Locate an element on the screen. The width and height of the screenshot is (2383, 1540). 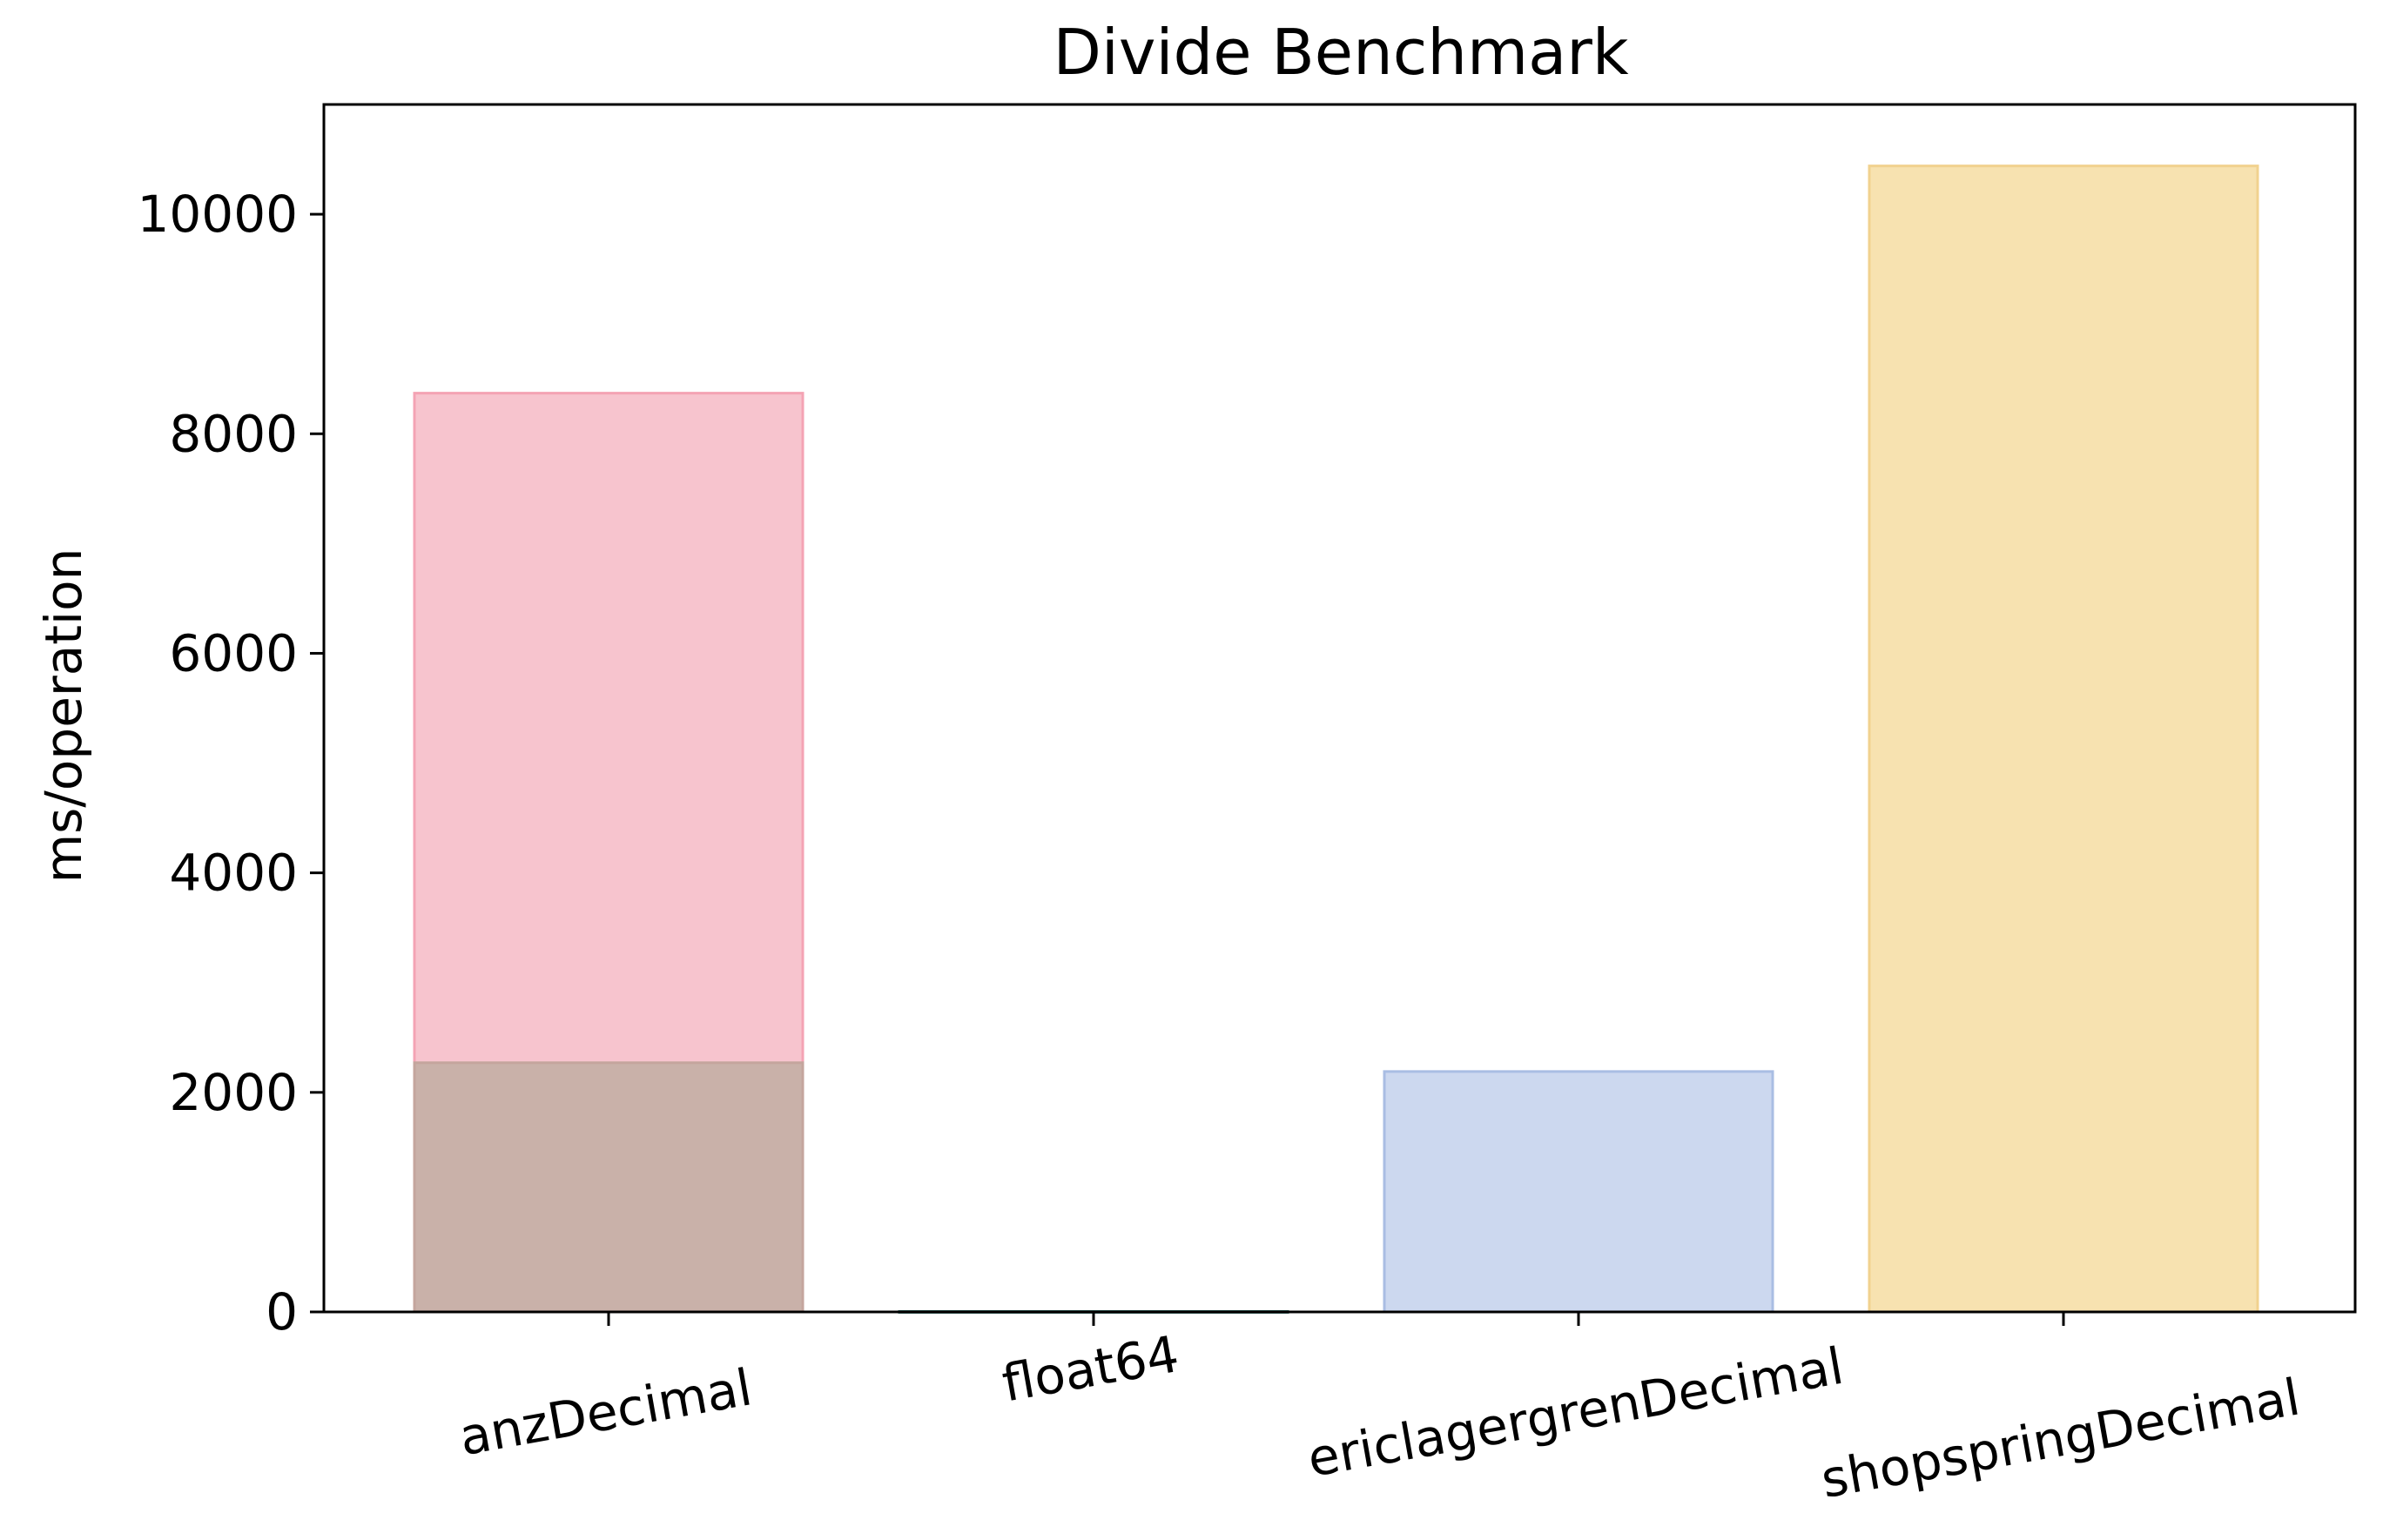
y-tick-label: 4000 is located at coordinates (233, 874).